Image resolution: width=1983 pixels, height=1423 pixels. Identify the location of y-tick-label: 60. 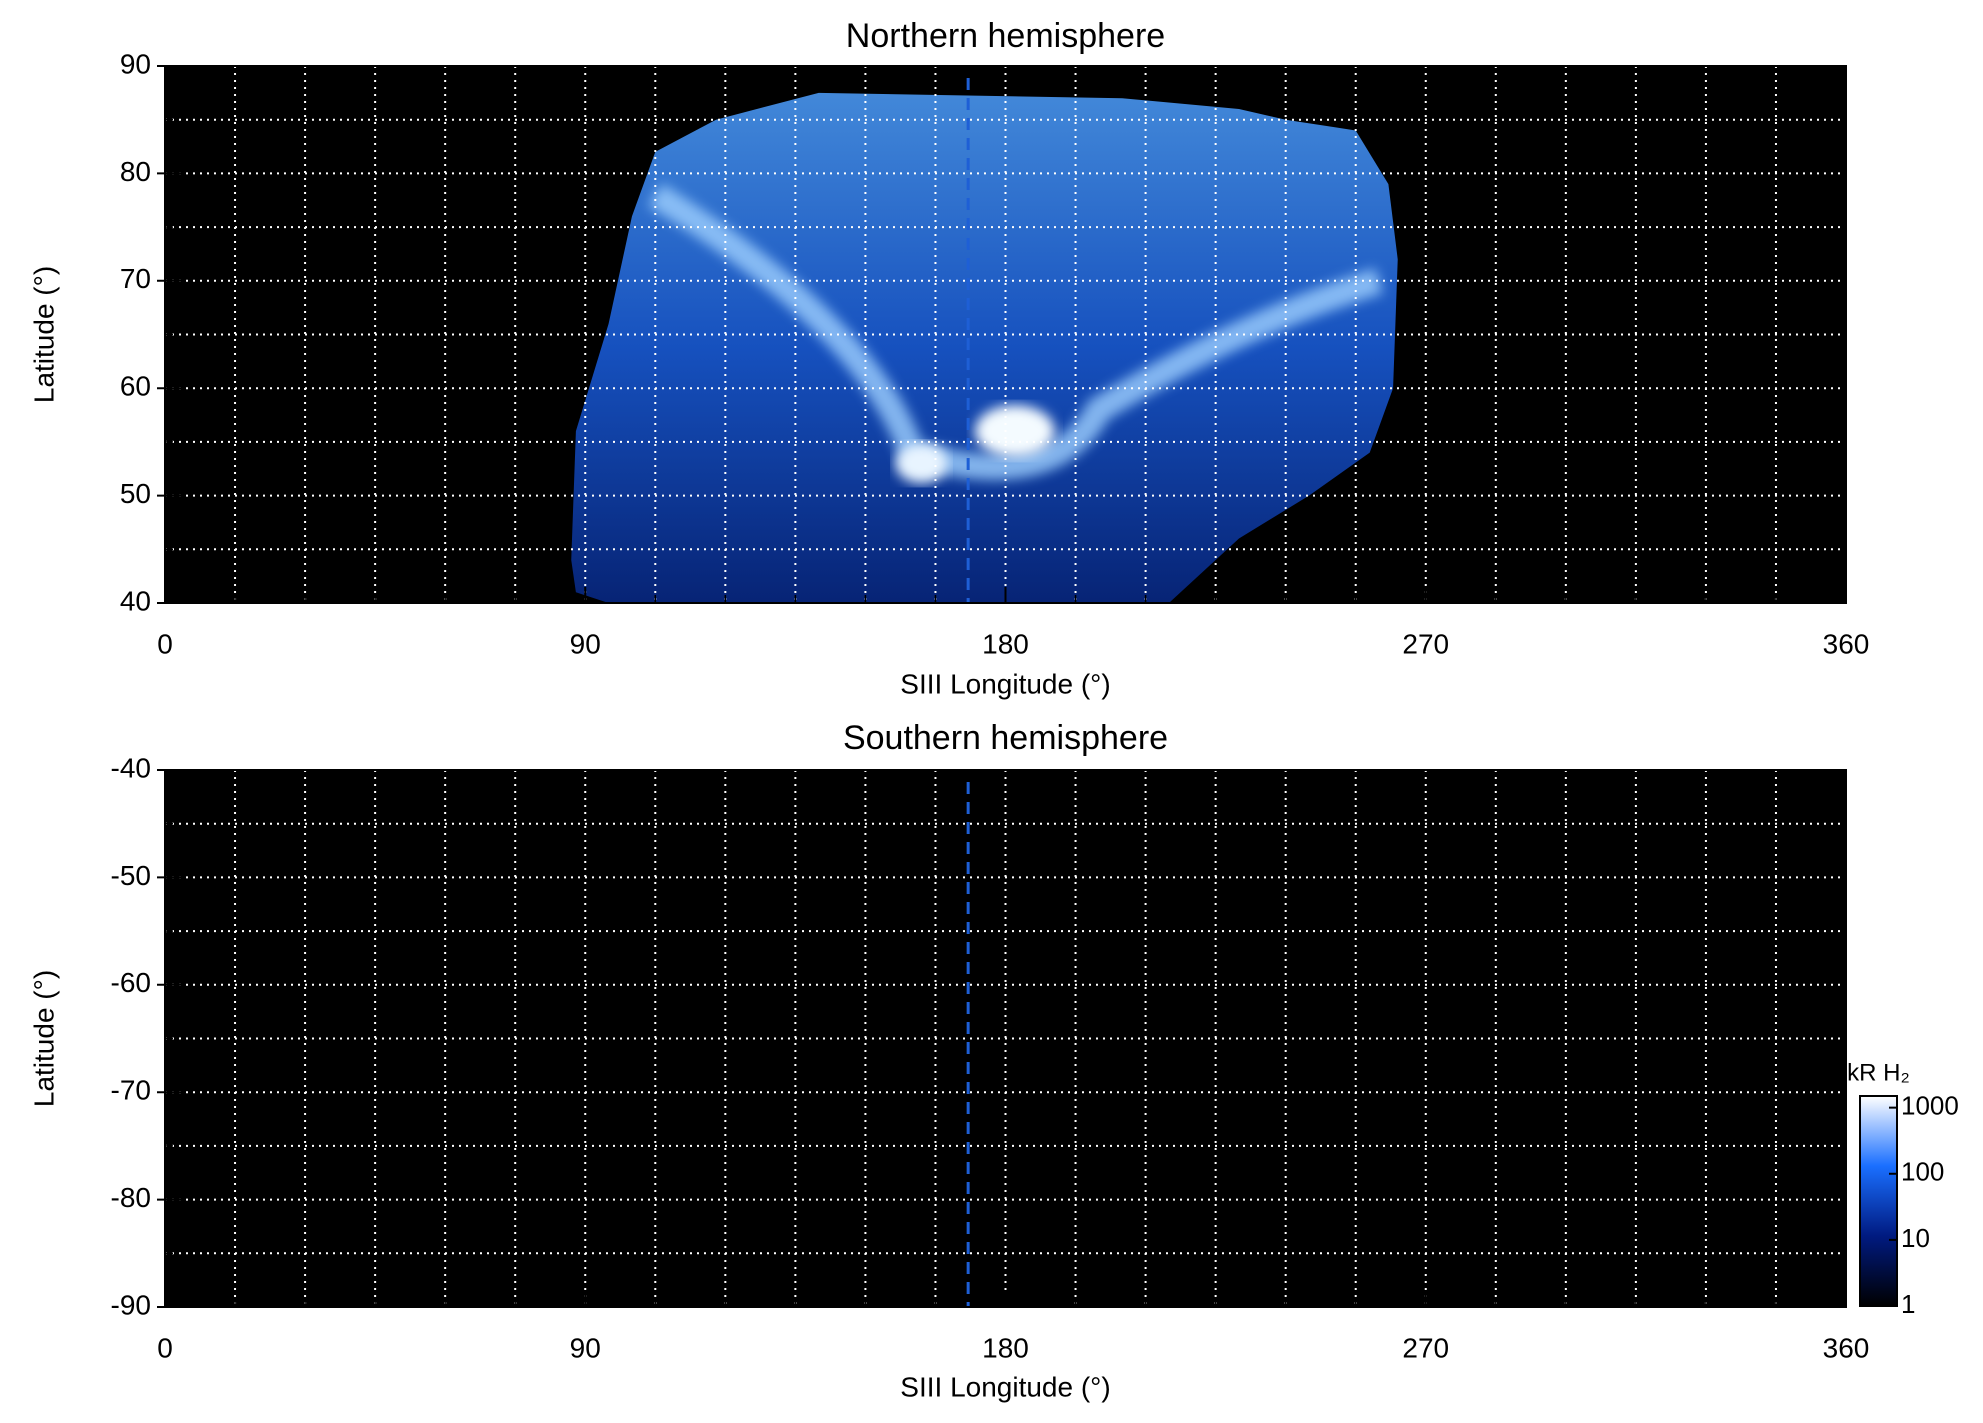
(135, 386).